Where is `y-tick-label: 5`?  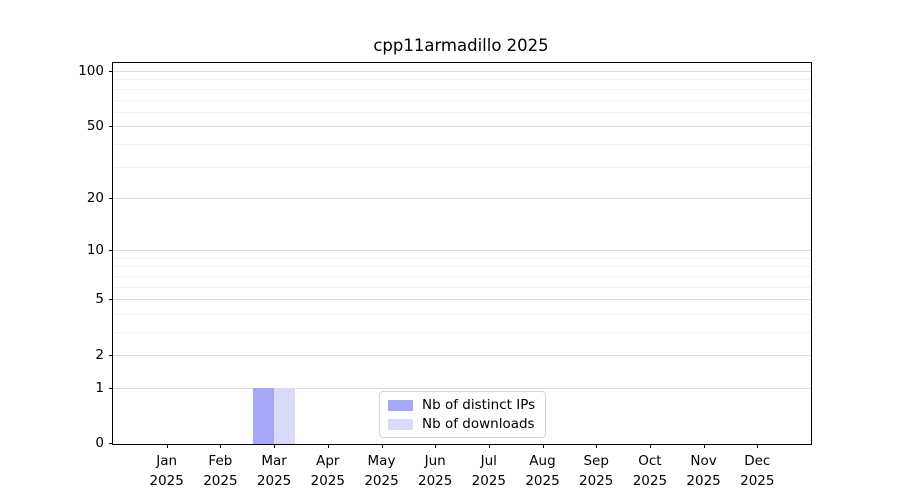
y-tick-label: 5 is located at coordinates (99, 299).